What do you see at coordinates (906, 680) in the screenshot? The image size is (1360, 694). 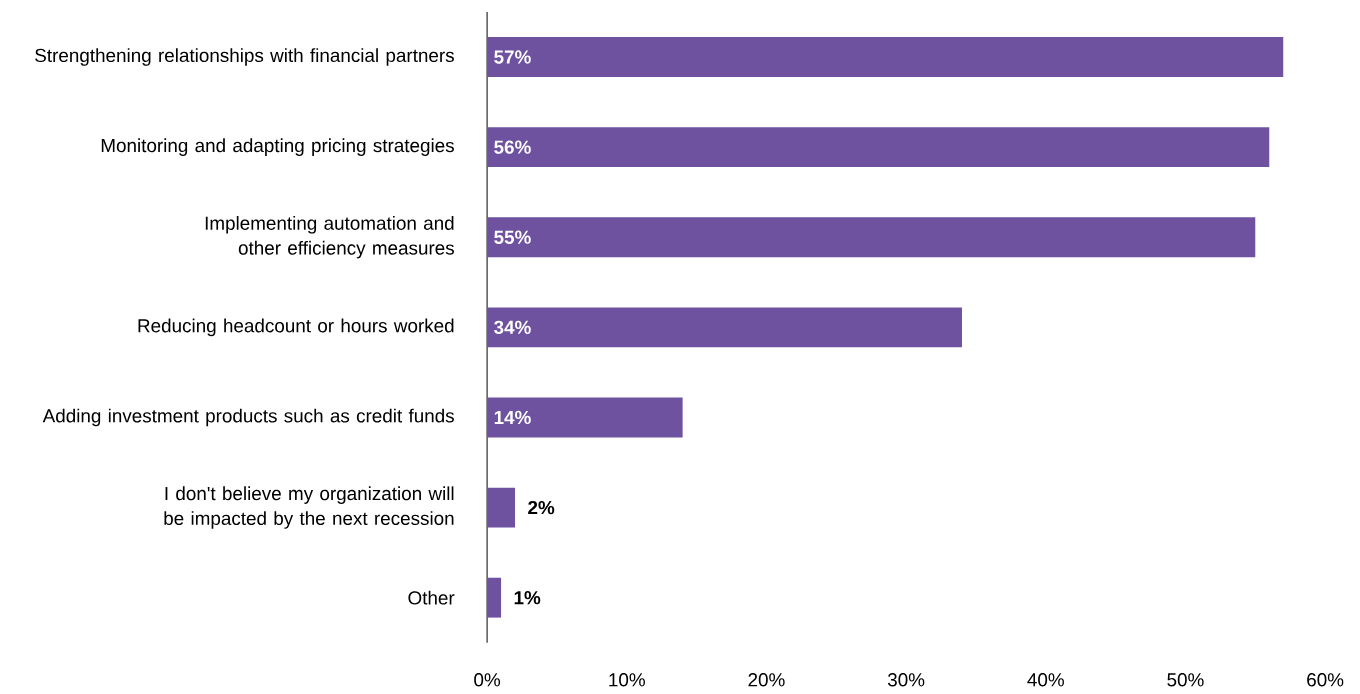 I see `x-tick-label: 30%` at bounding box center [906, 680].